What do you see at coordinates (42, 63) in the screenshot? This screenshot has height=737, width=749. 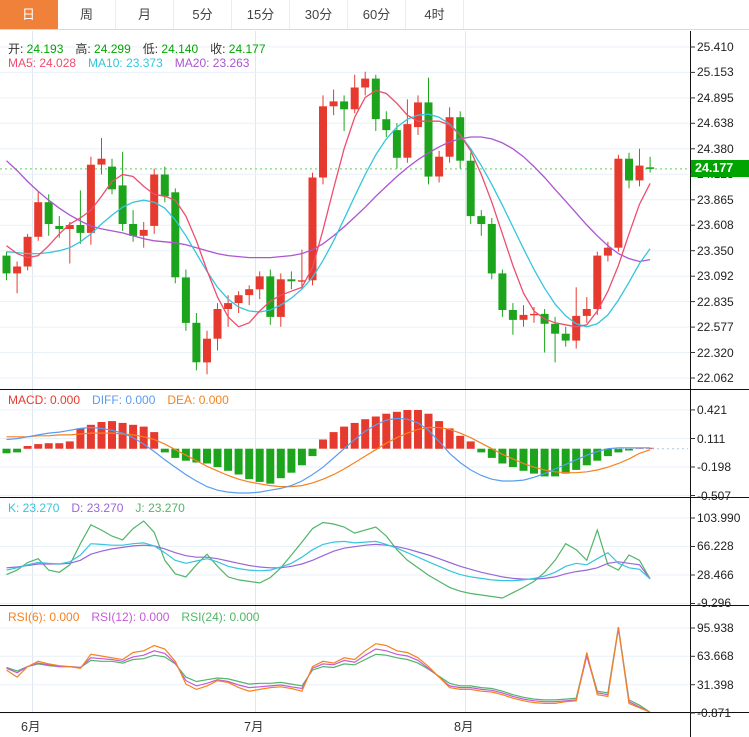 I see `legend-item: MA5: 24.028` at bounding box center [42, 63].